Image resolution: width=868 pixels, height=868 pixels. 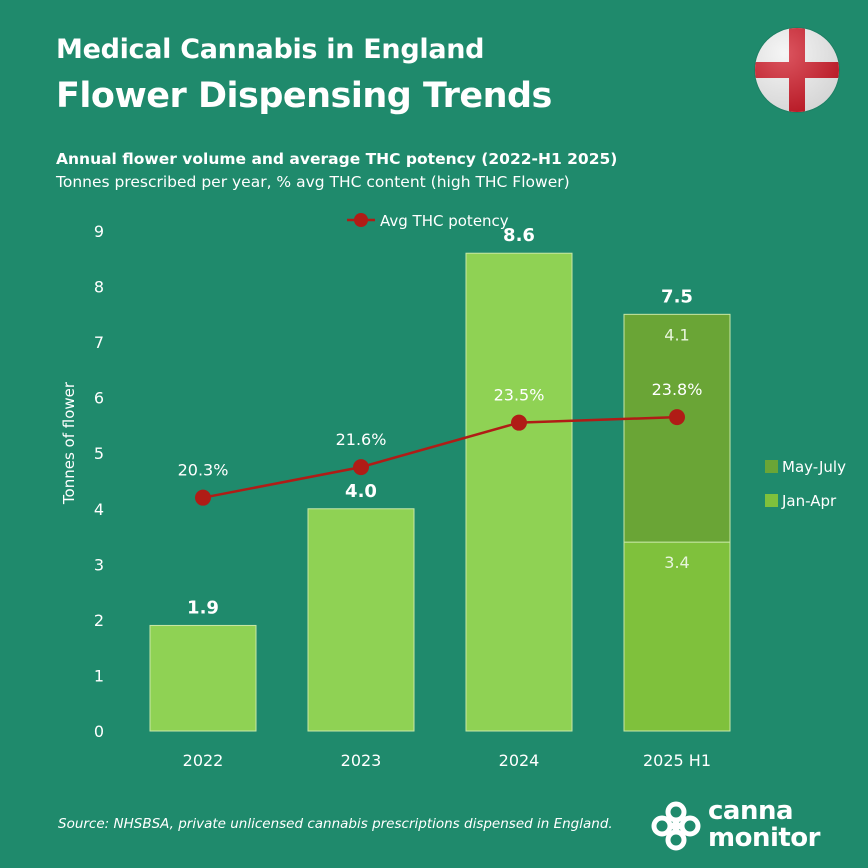 I want to click on title-line-2: Flower Dispensing Trends, so click(x=304, y=96).